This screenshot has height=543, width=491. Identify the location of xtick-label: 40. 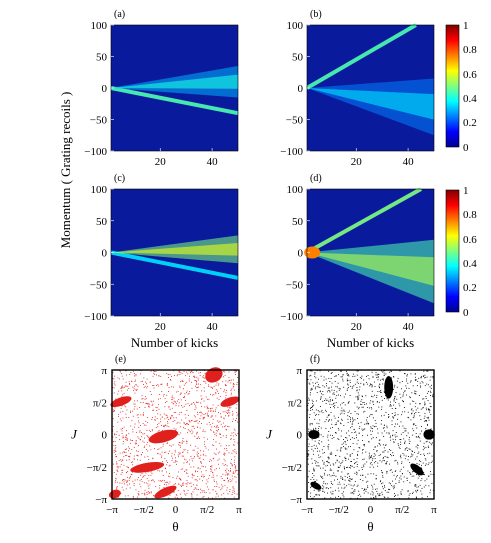
(213, 327).